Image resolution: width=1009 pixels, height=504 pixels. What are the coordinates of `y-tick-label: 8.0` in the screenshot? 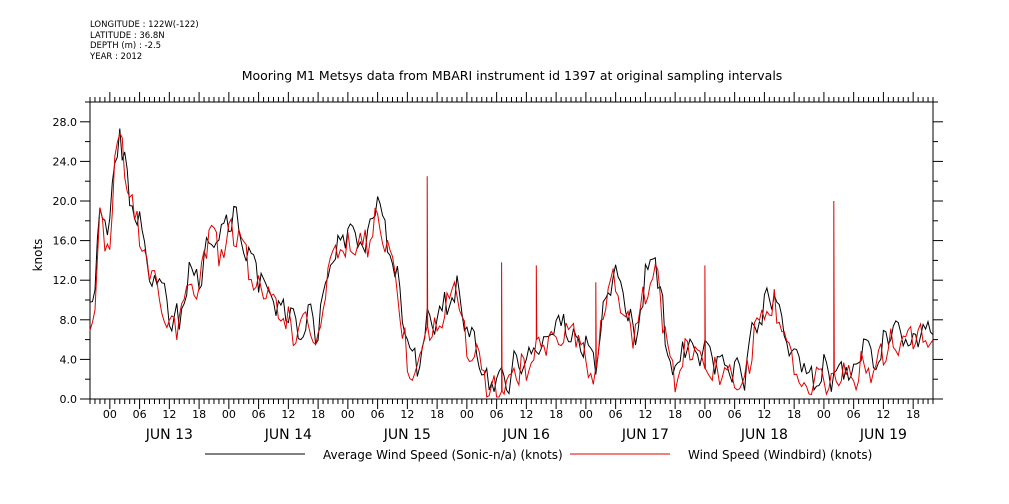 It's located at (69, 320).